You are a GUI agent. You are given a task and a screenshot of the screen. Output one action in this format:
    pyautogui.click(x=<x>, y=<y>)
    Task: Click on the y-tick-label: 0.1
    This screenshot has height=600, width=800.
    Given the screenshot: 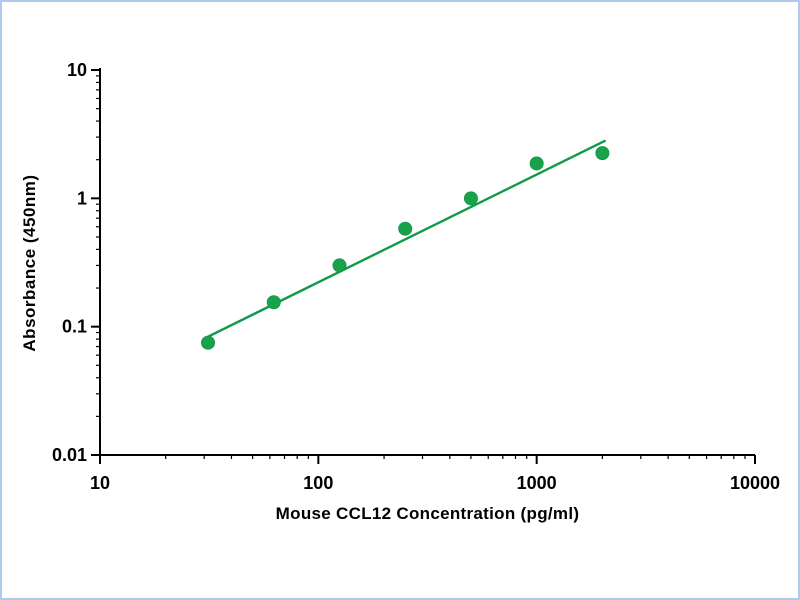 What is the action you would take?
    pyautogui.click(x=74, y=327)
    